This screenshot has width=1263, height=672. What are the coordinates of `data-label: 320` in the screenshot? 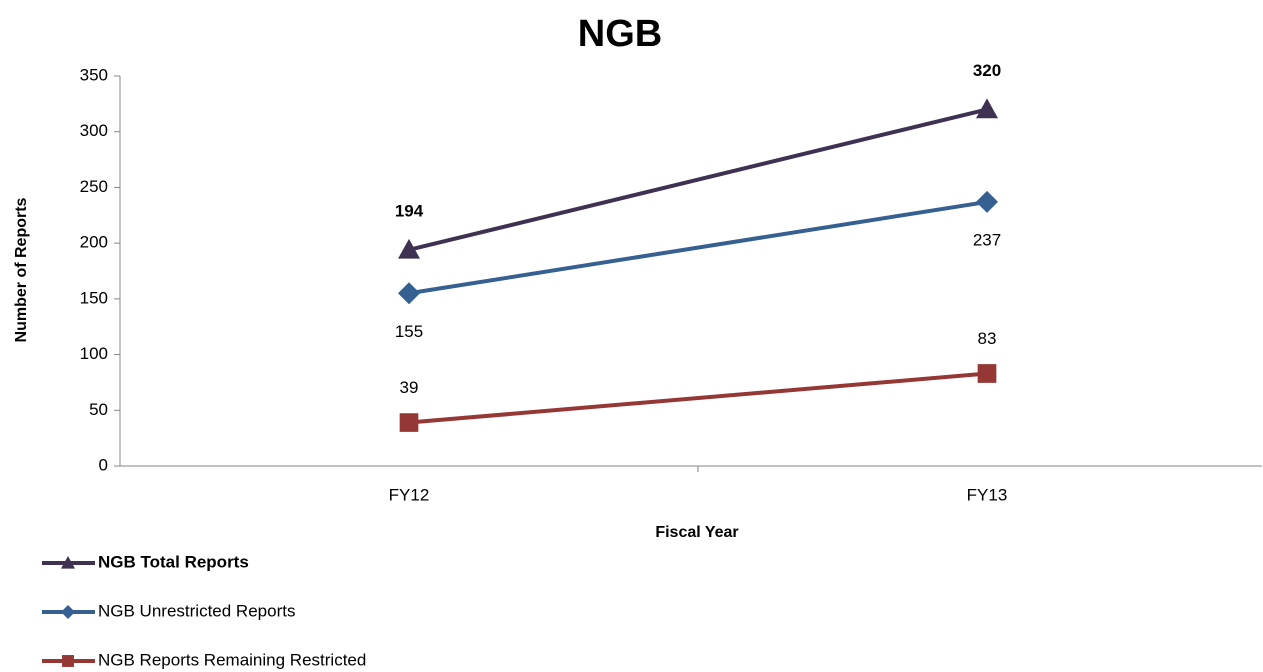 It's located at (987, 70).